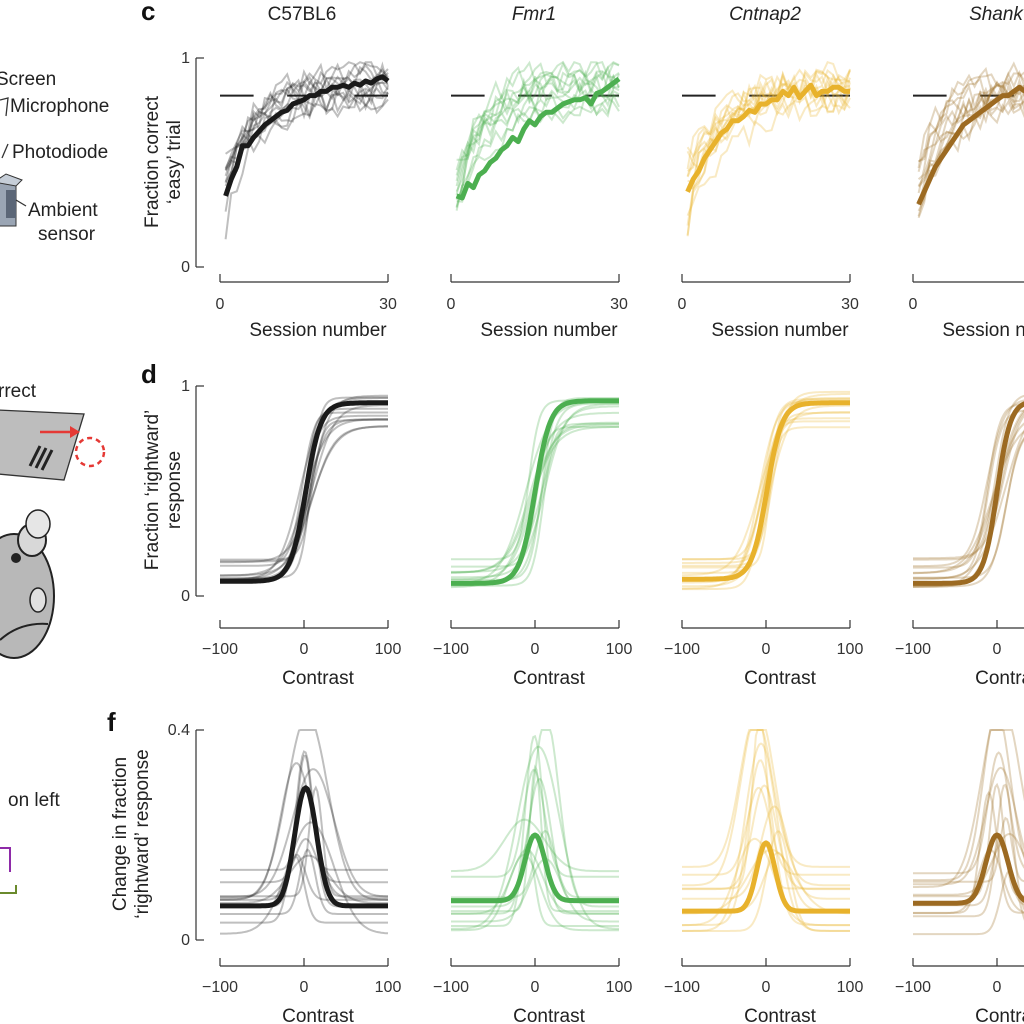  Describe the element at coordinates (619, 987) in the screenshot. I see `x-tick-label-f-1-2: 100` at that location.